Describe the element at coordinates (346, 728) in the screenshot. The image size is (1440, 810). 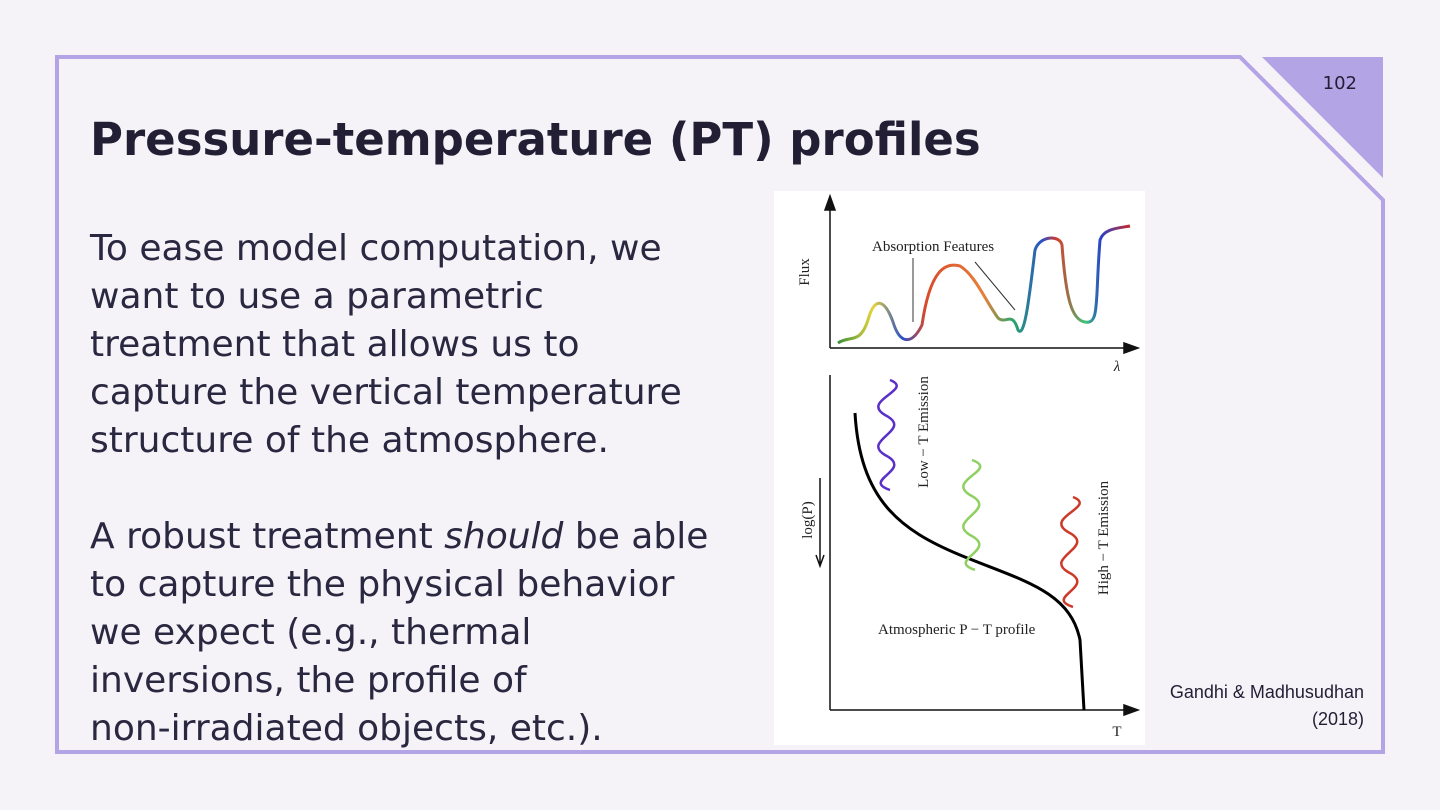
I see `body-line: non-irradiated objects, etc.).` at that location.